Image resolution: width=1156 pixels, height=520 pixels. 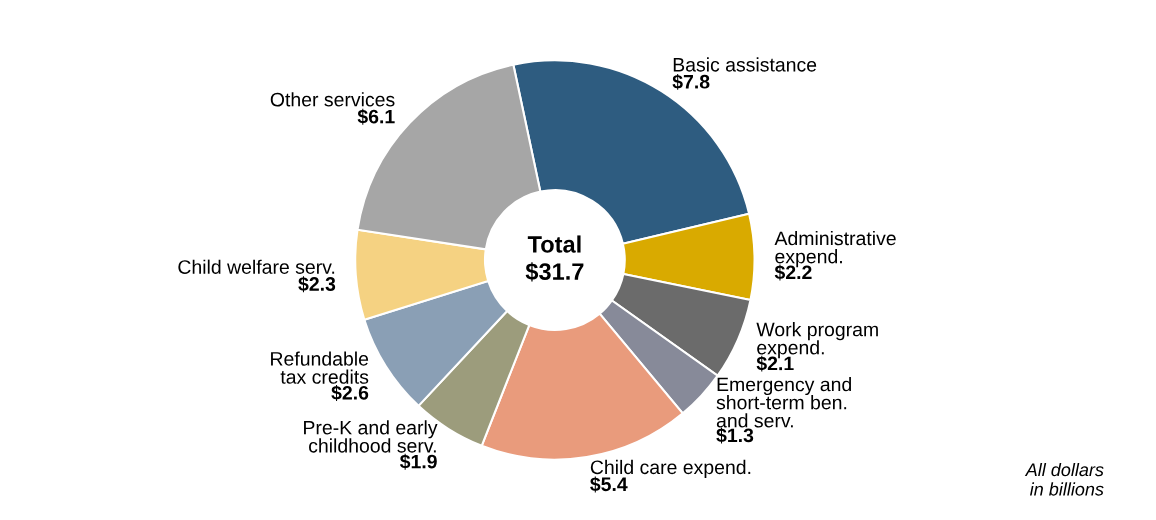 I want to click on data-label: $1.9, so click(x=418, y=461).